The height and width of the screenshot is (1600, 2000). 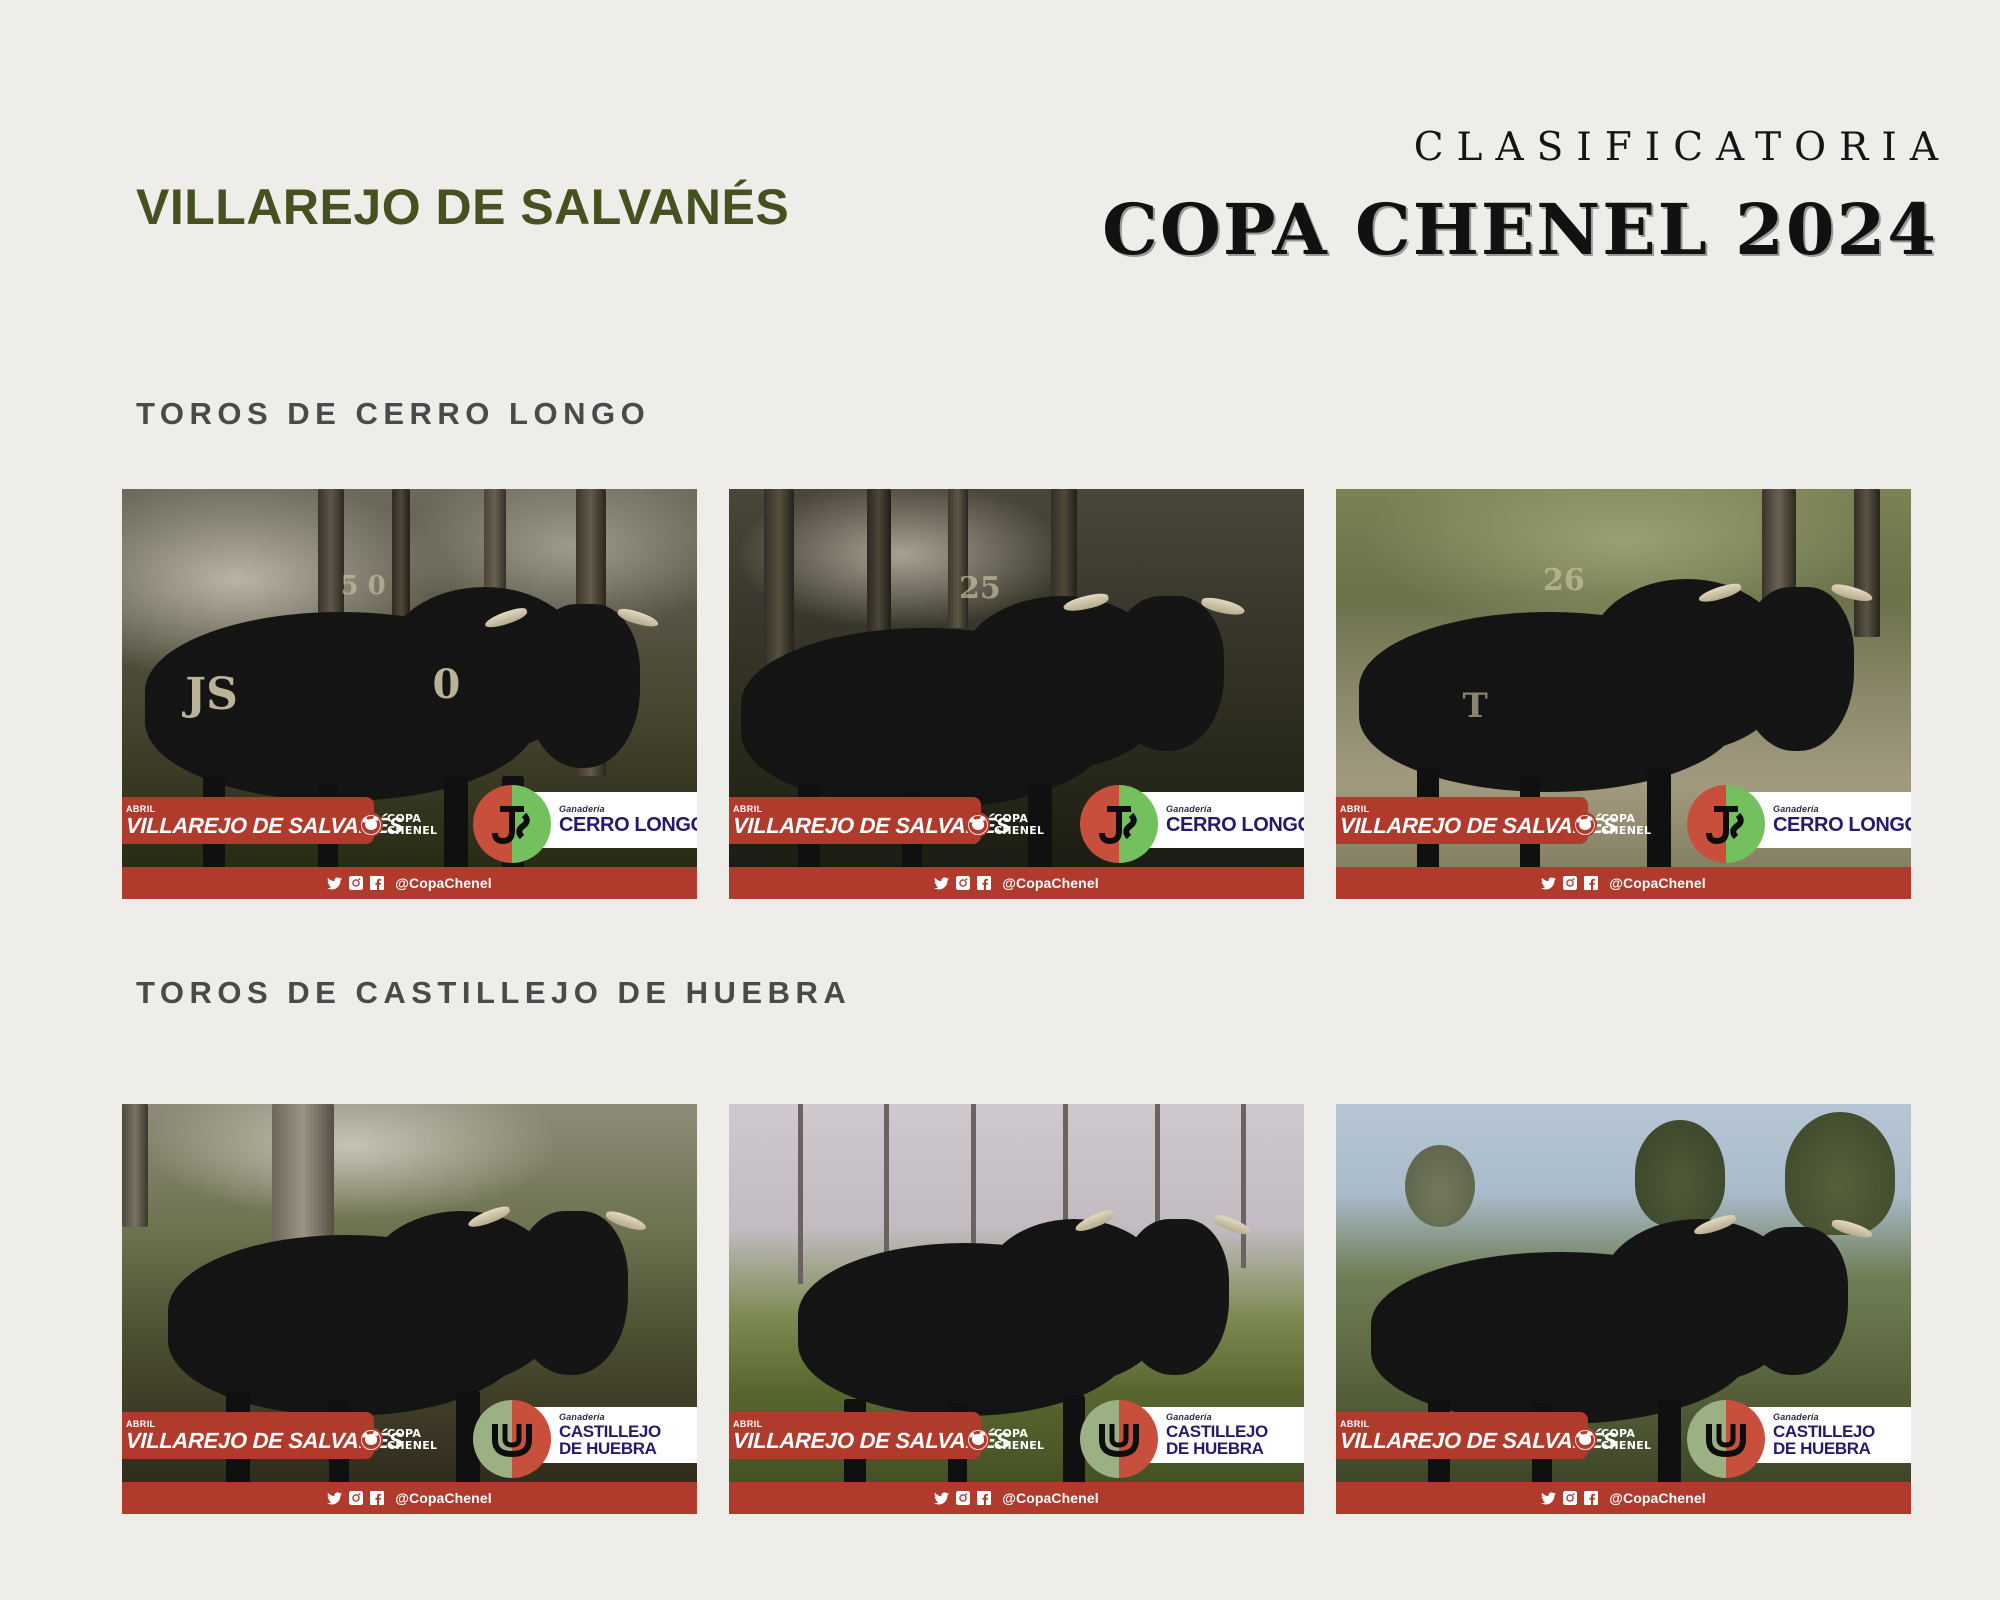 I want to click on event-header: CLASIFICATORIA COPA CHENEL 2024, so click(x=1520, y=197).